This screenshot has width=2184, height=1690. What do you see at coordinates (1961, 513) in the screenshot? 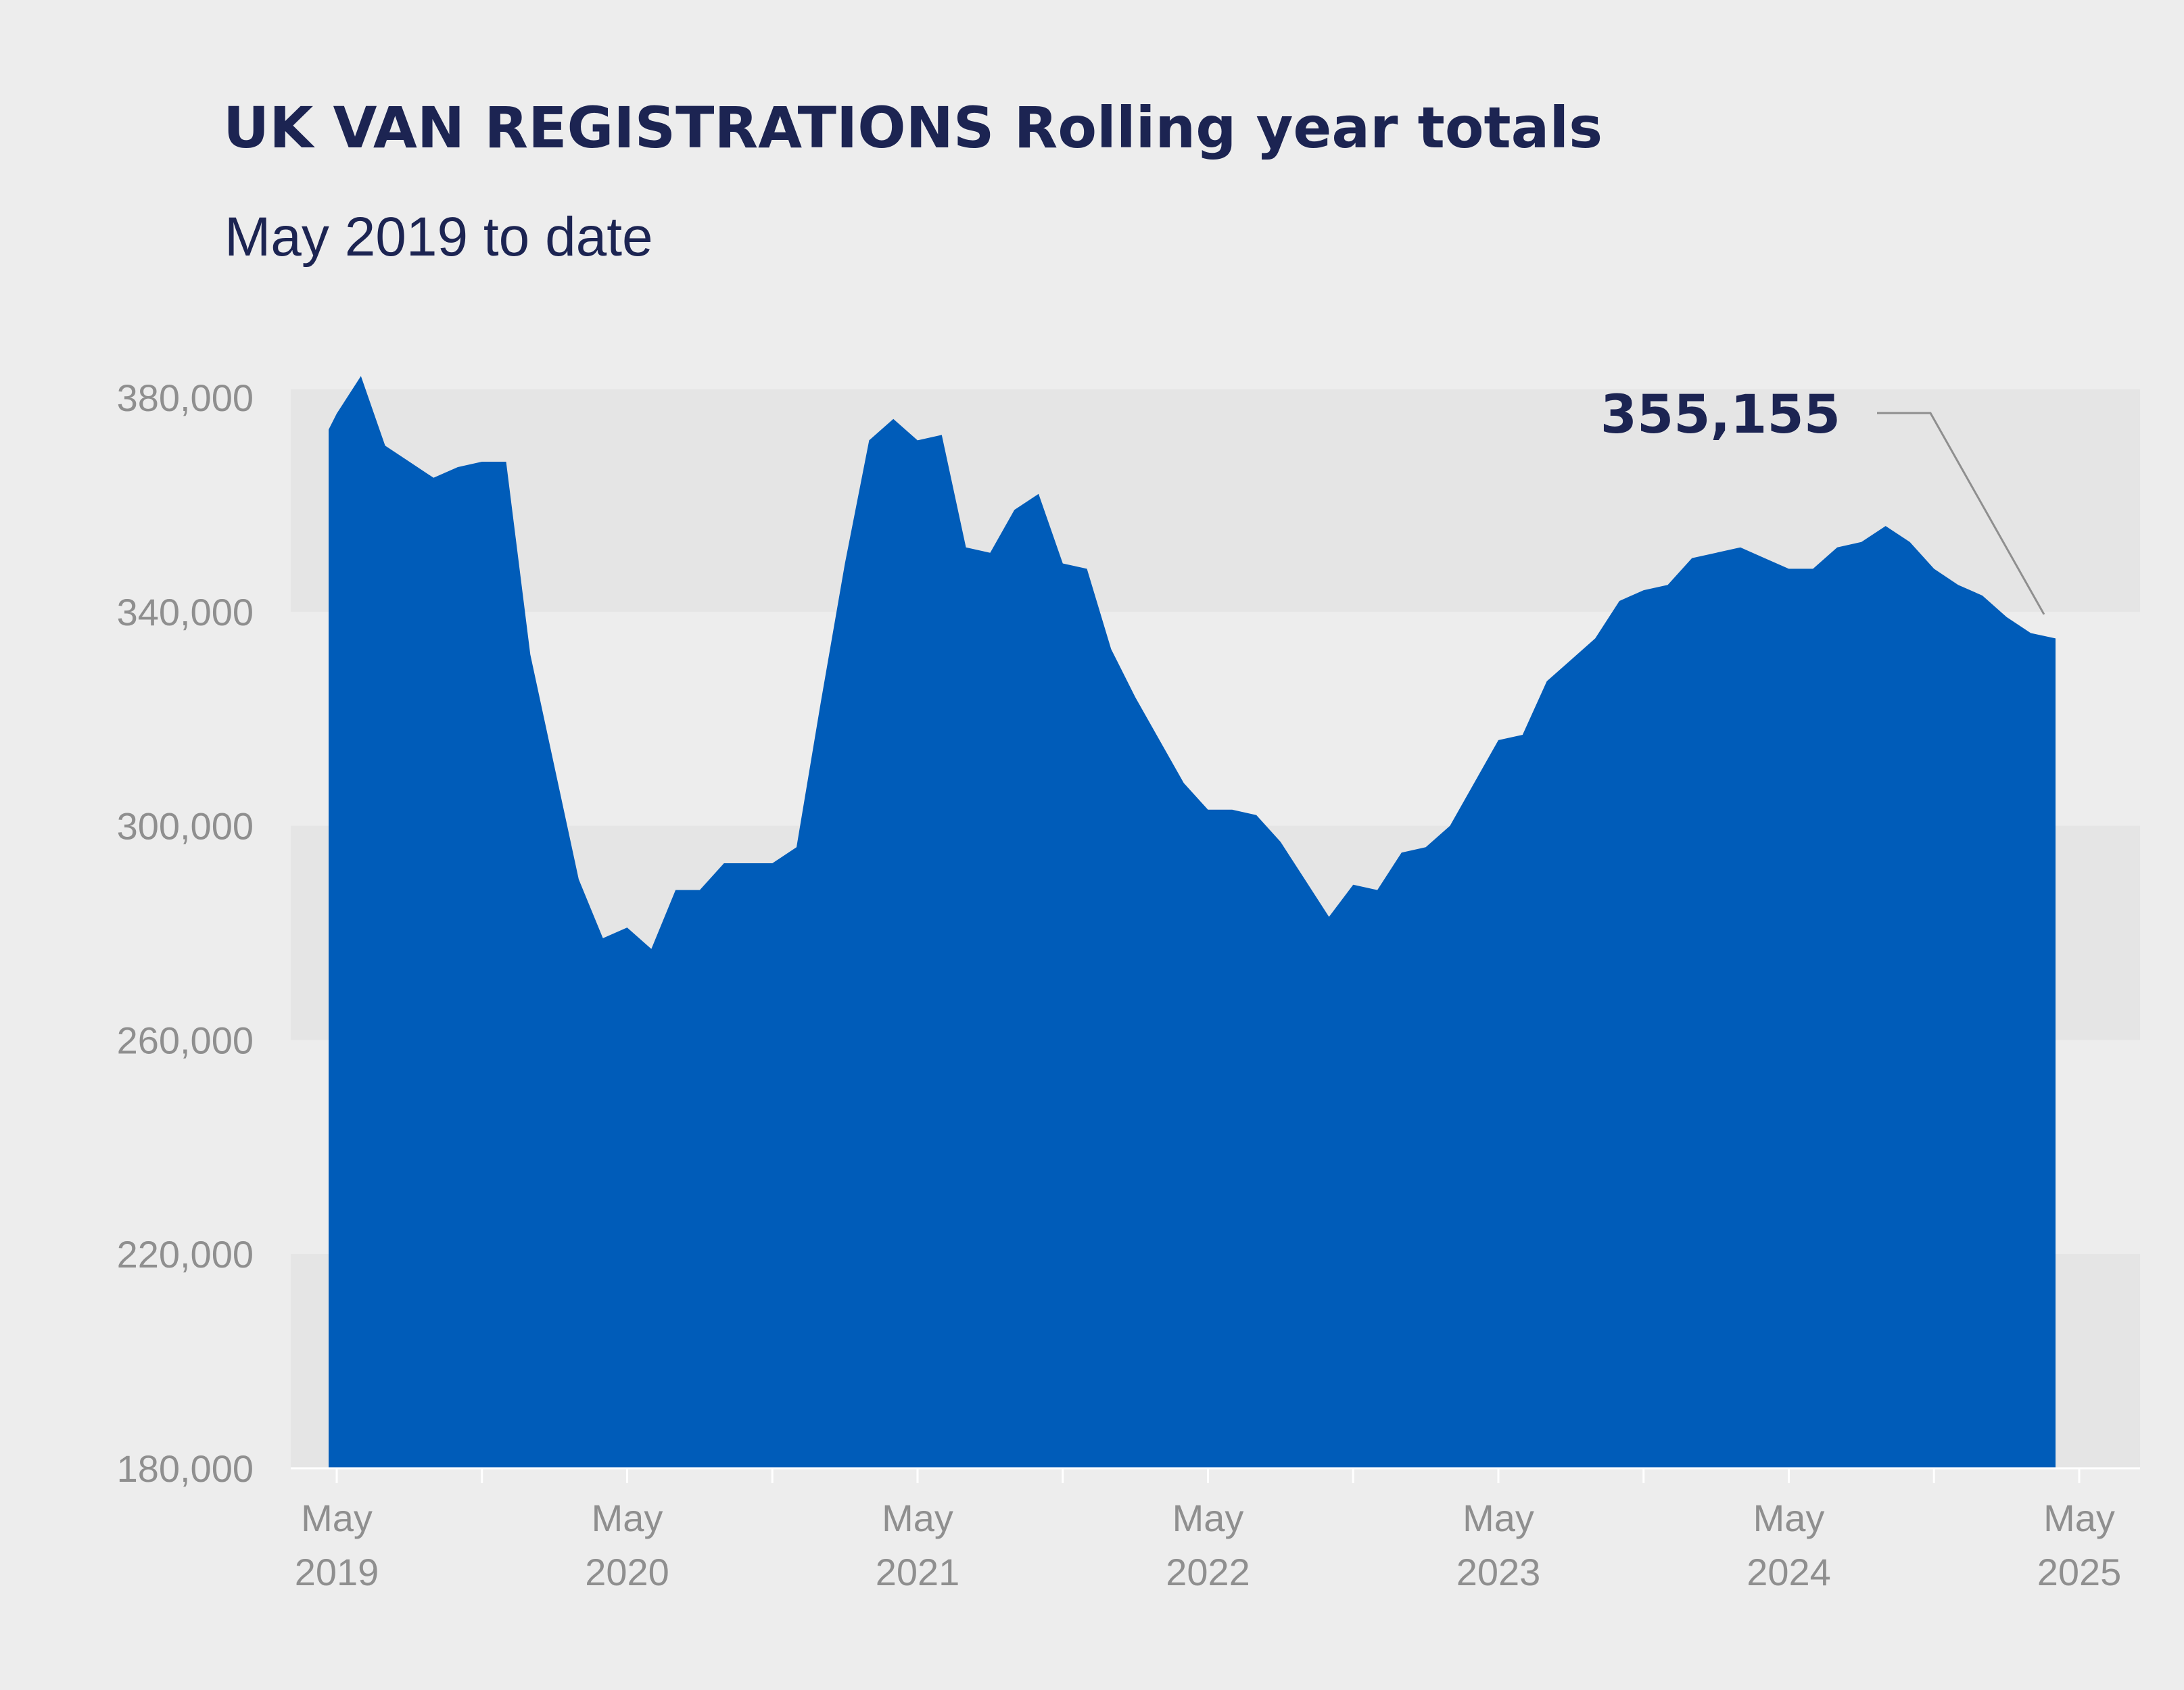
I see `callout-leader-line` at bounding box center [1961, 513].